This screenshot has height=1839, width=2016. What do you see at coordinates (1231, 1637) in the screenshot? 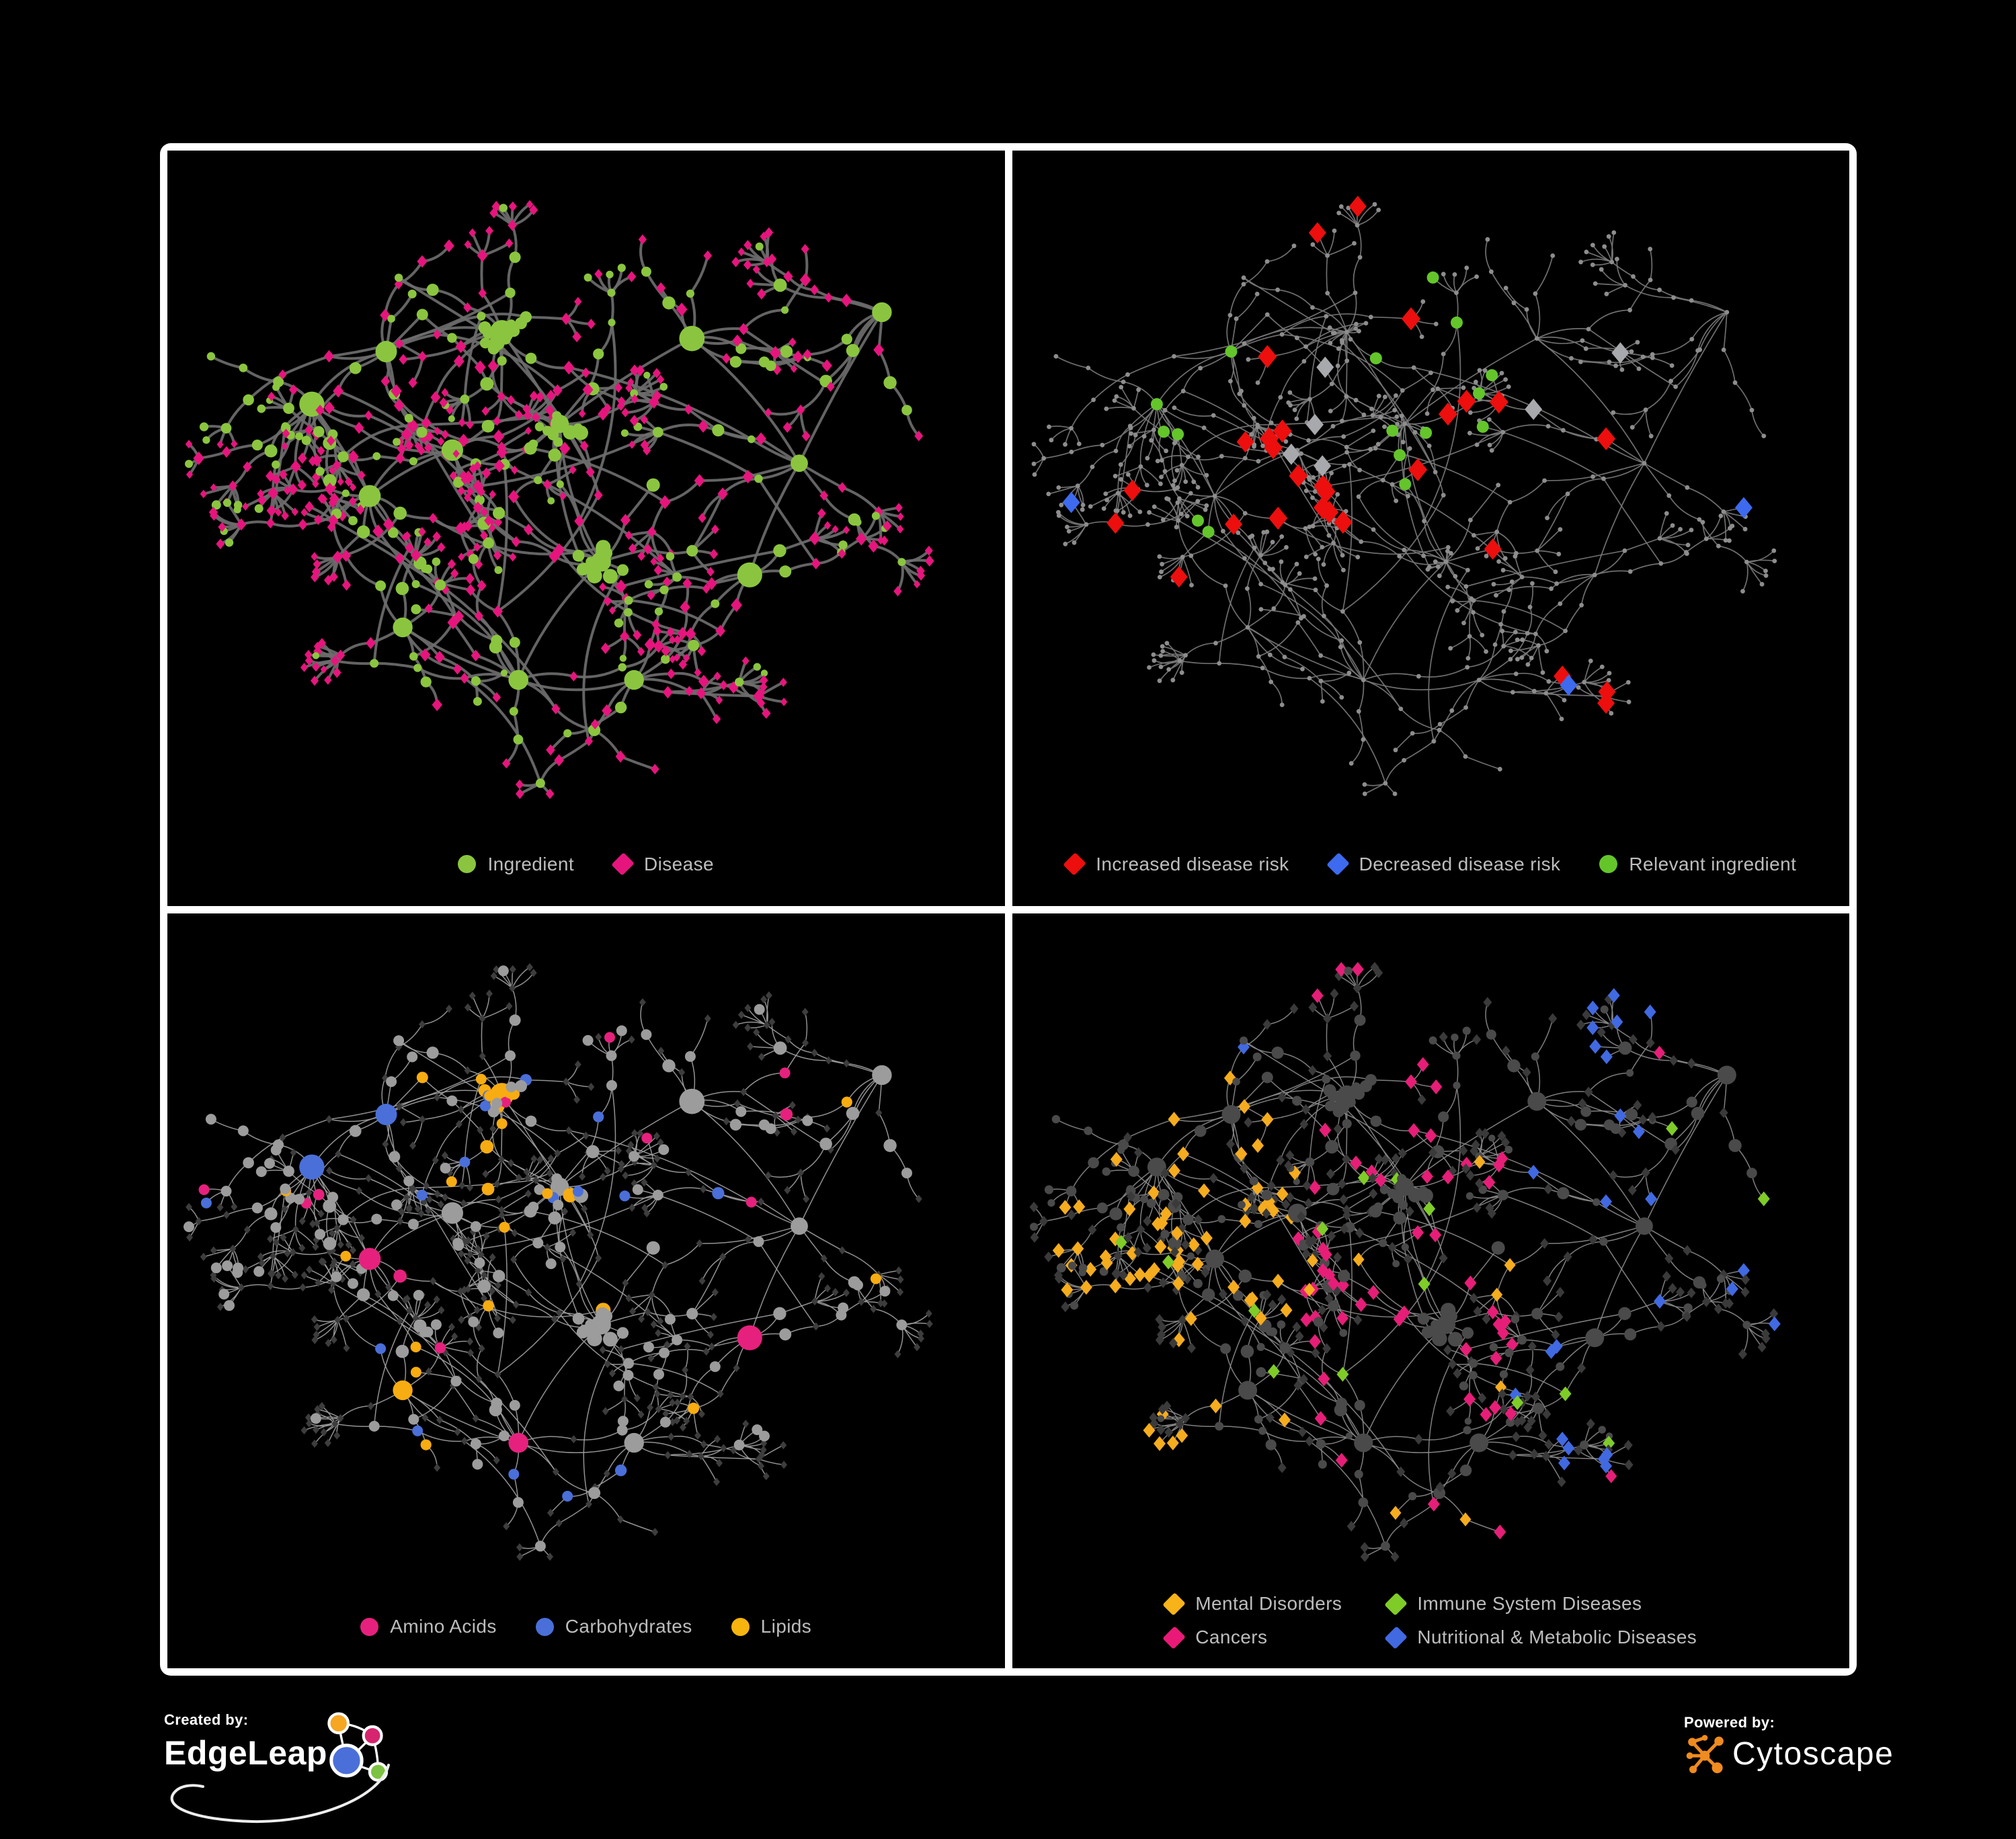
I see `legend-label: Cancers` at bounding box center [1231, 1637].